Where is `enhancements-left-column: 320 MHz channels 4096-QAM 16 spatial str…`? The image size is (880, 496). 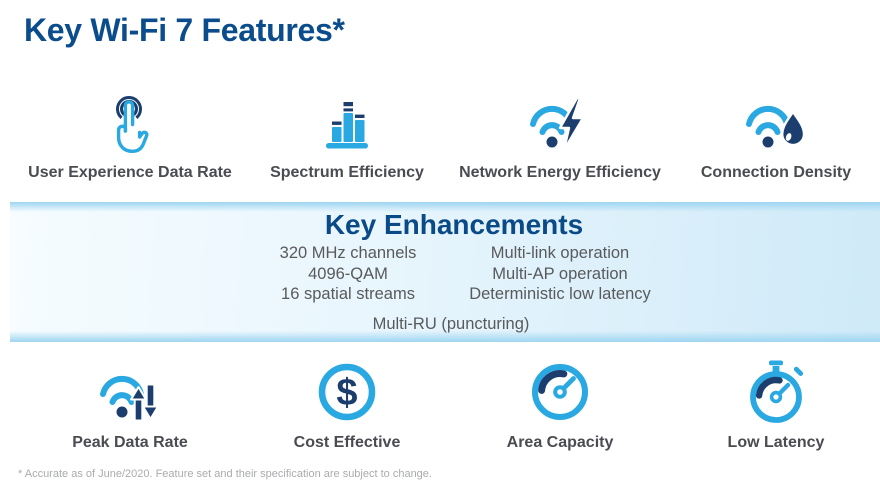
enhancements-left-column: 320 MHz channels 4096-QAM 16 spatial str… is located at coordinates (348, 274).